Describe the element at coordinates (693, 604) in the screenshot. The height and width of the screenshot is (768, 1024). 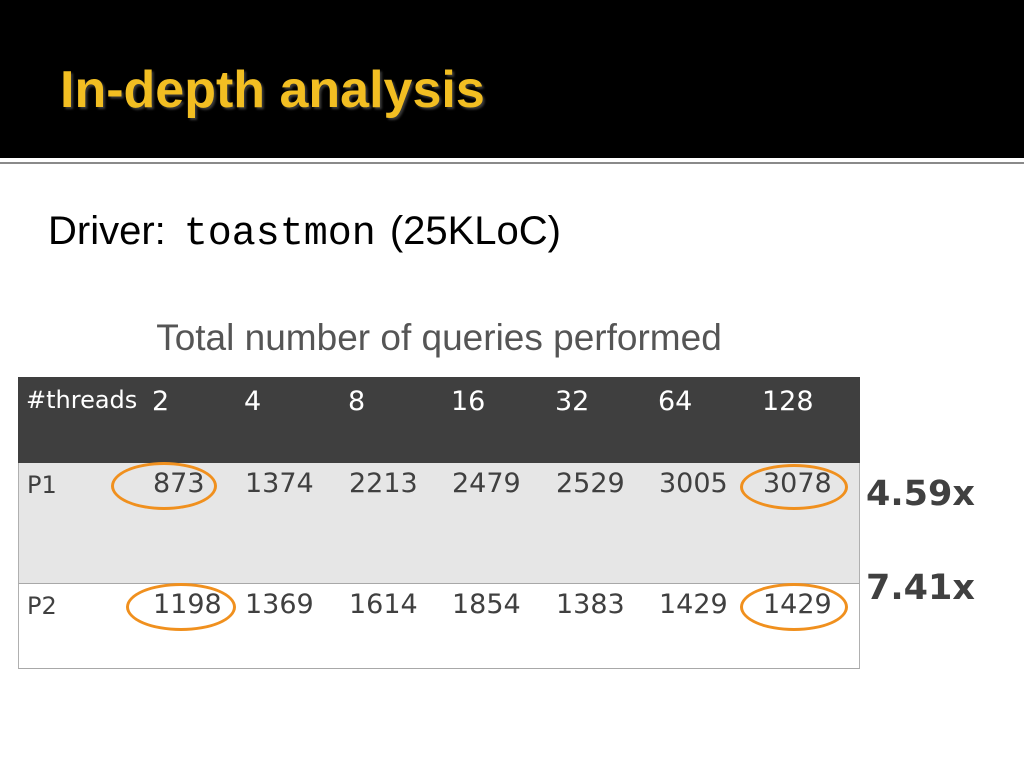
I see `table-cell: 1429` at that location.